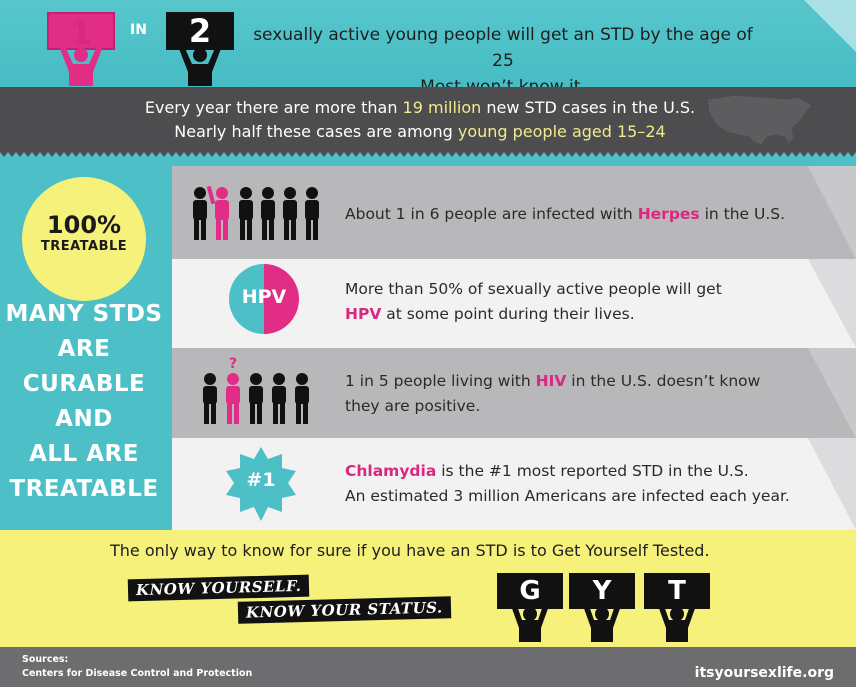 The width and height of the screenshot is (856, 687). What do you see at coordinates (256, 398) in the screenshot?
I see `five-people-icon` at bounding box center [256, 398].